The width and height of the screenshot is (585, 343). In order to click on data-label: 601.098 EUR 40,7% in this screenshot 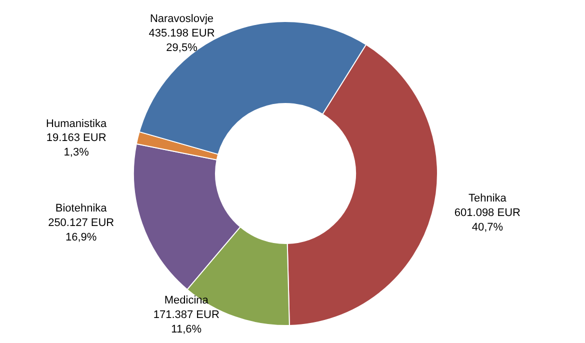, I will do `click(487, 220)`.